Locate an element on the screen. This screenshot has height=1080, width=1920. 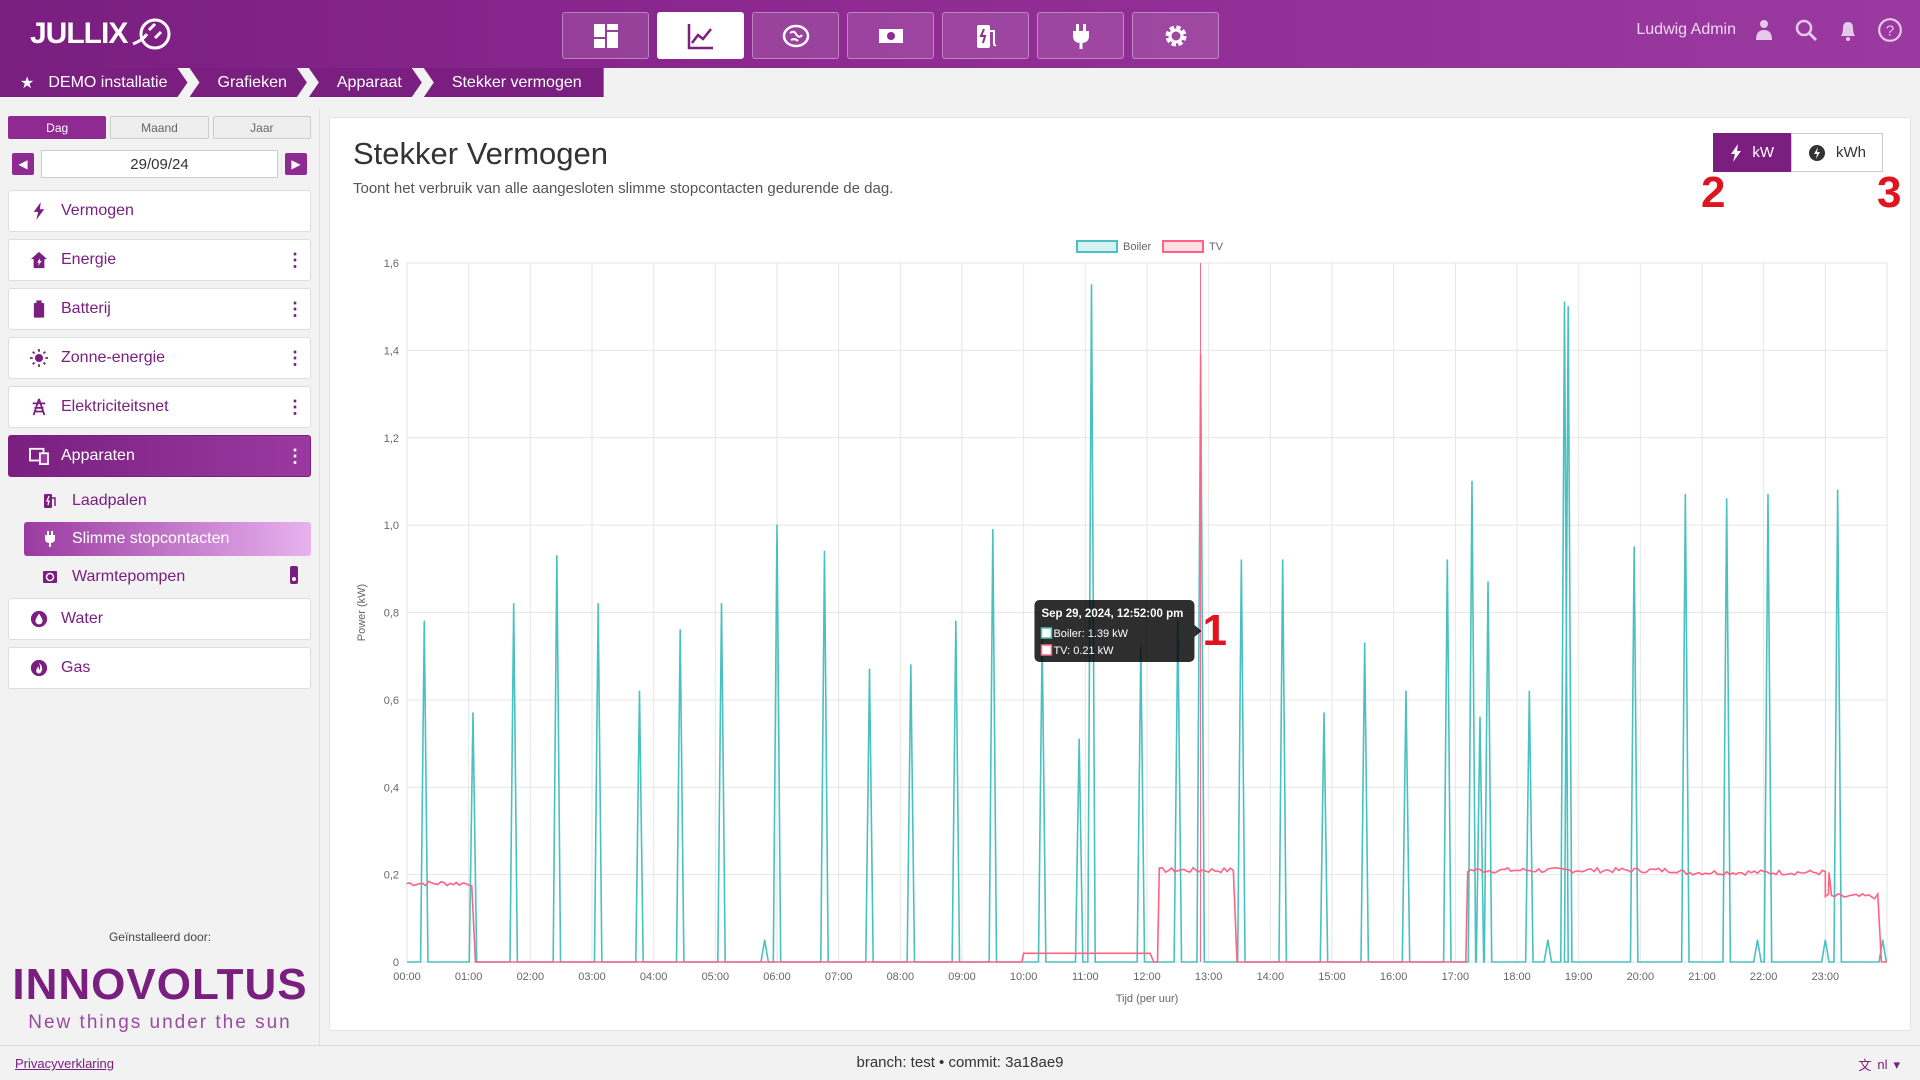
sidebar-item-energie: Energie ⋮ is located at coordinates (159, 260).